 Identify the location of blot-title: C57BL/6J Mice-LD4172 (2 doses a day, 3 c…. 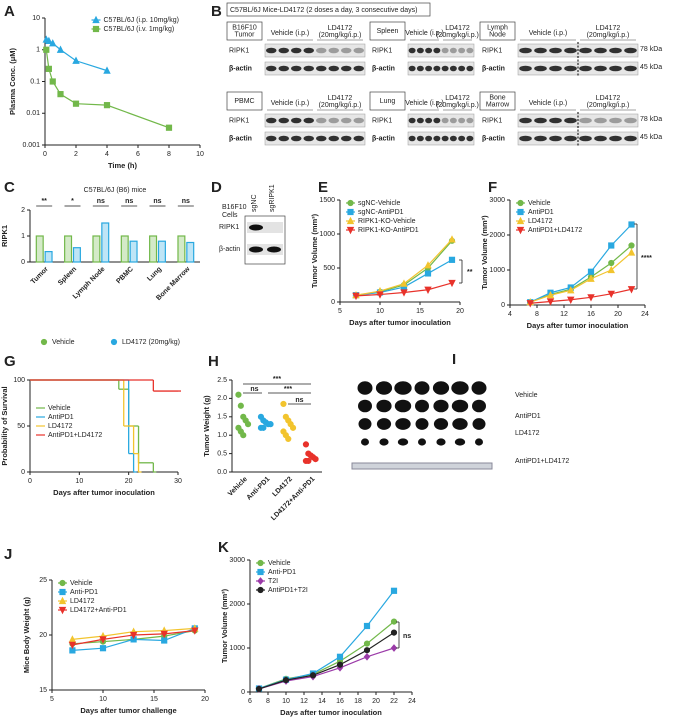
(323, 10).